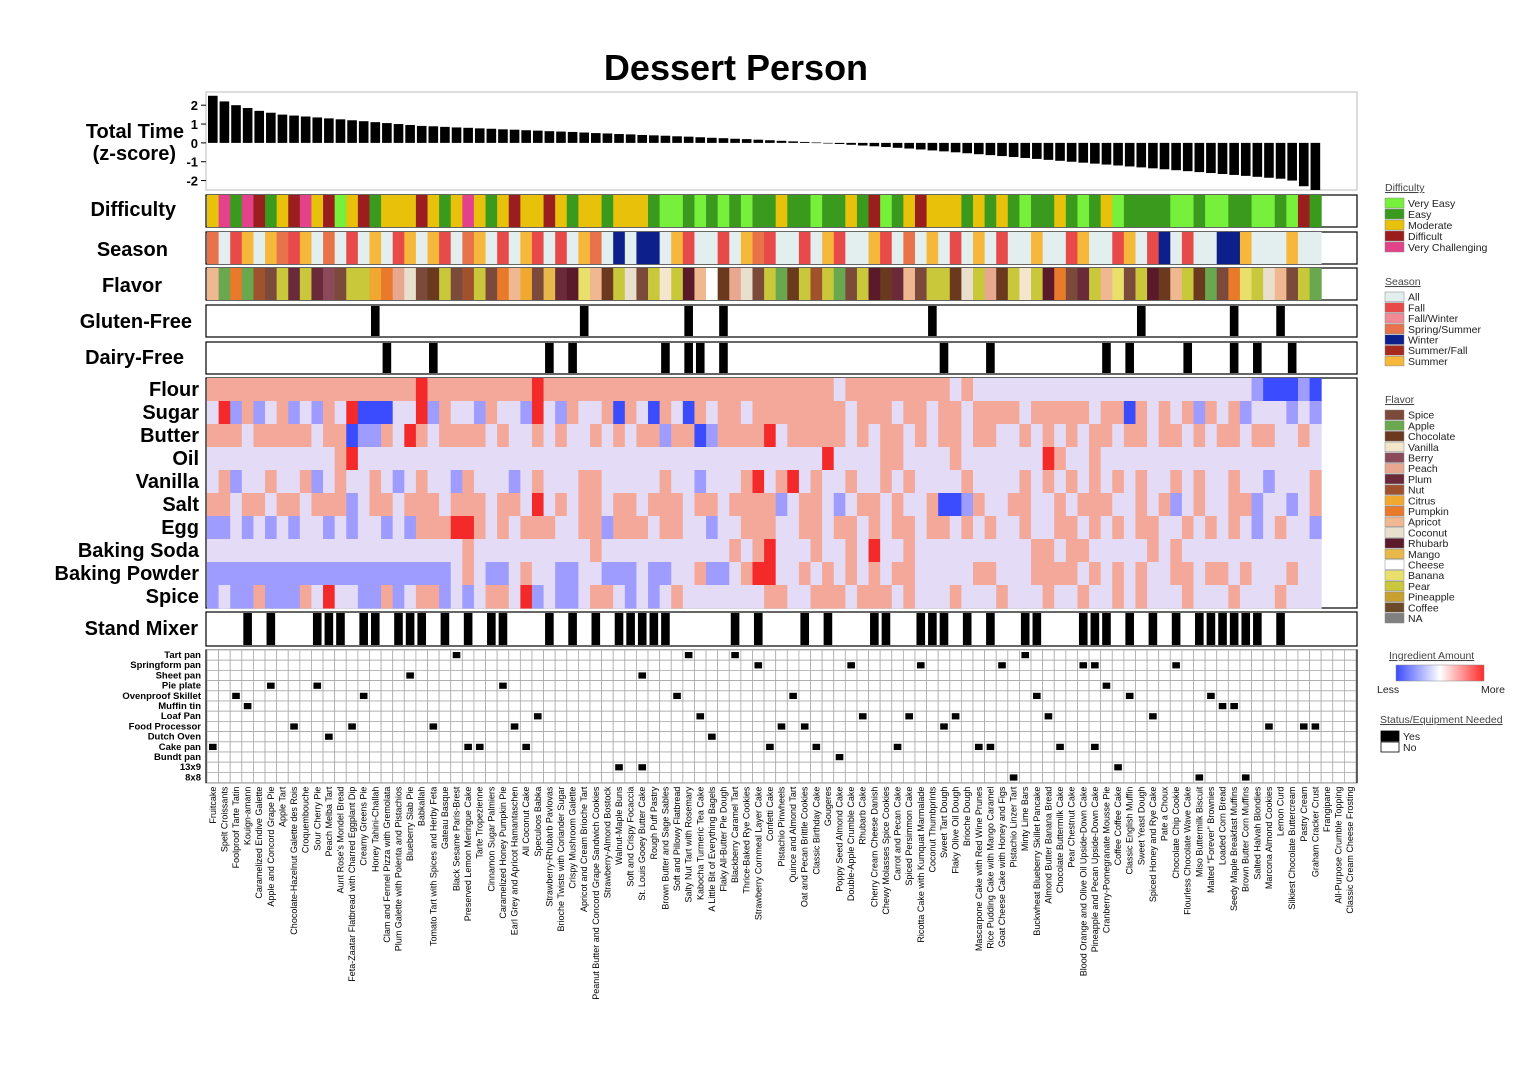 The image size is (1536, 1085). Describe the element at coordinates (1095, 870) in the screenshot. I see `recipe-label: Pineapple and Pecan Upside-Down Cake` at that location.